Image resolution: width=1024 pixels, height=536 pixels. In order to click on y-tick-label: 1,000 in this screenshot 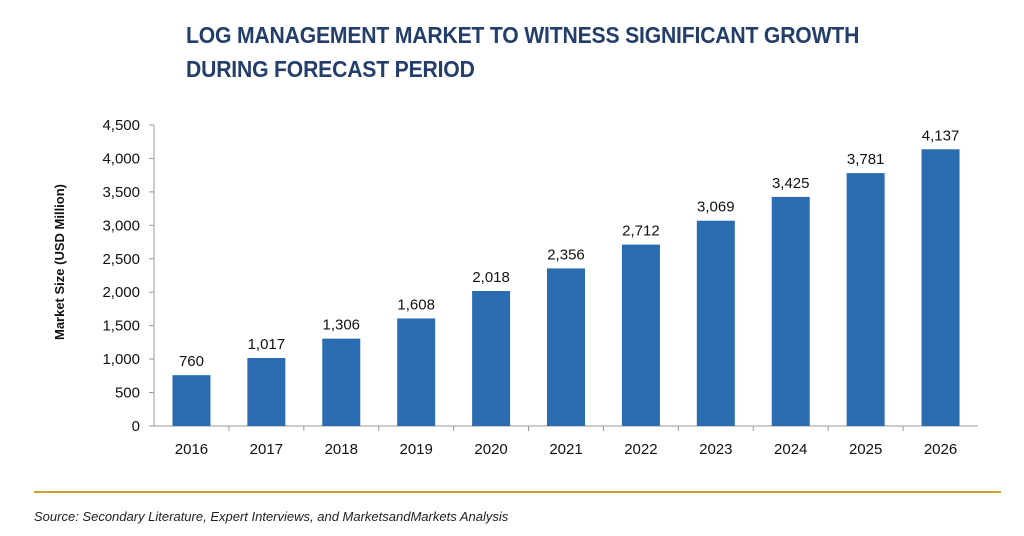, I will do `click(121, 359)`.